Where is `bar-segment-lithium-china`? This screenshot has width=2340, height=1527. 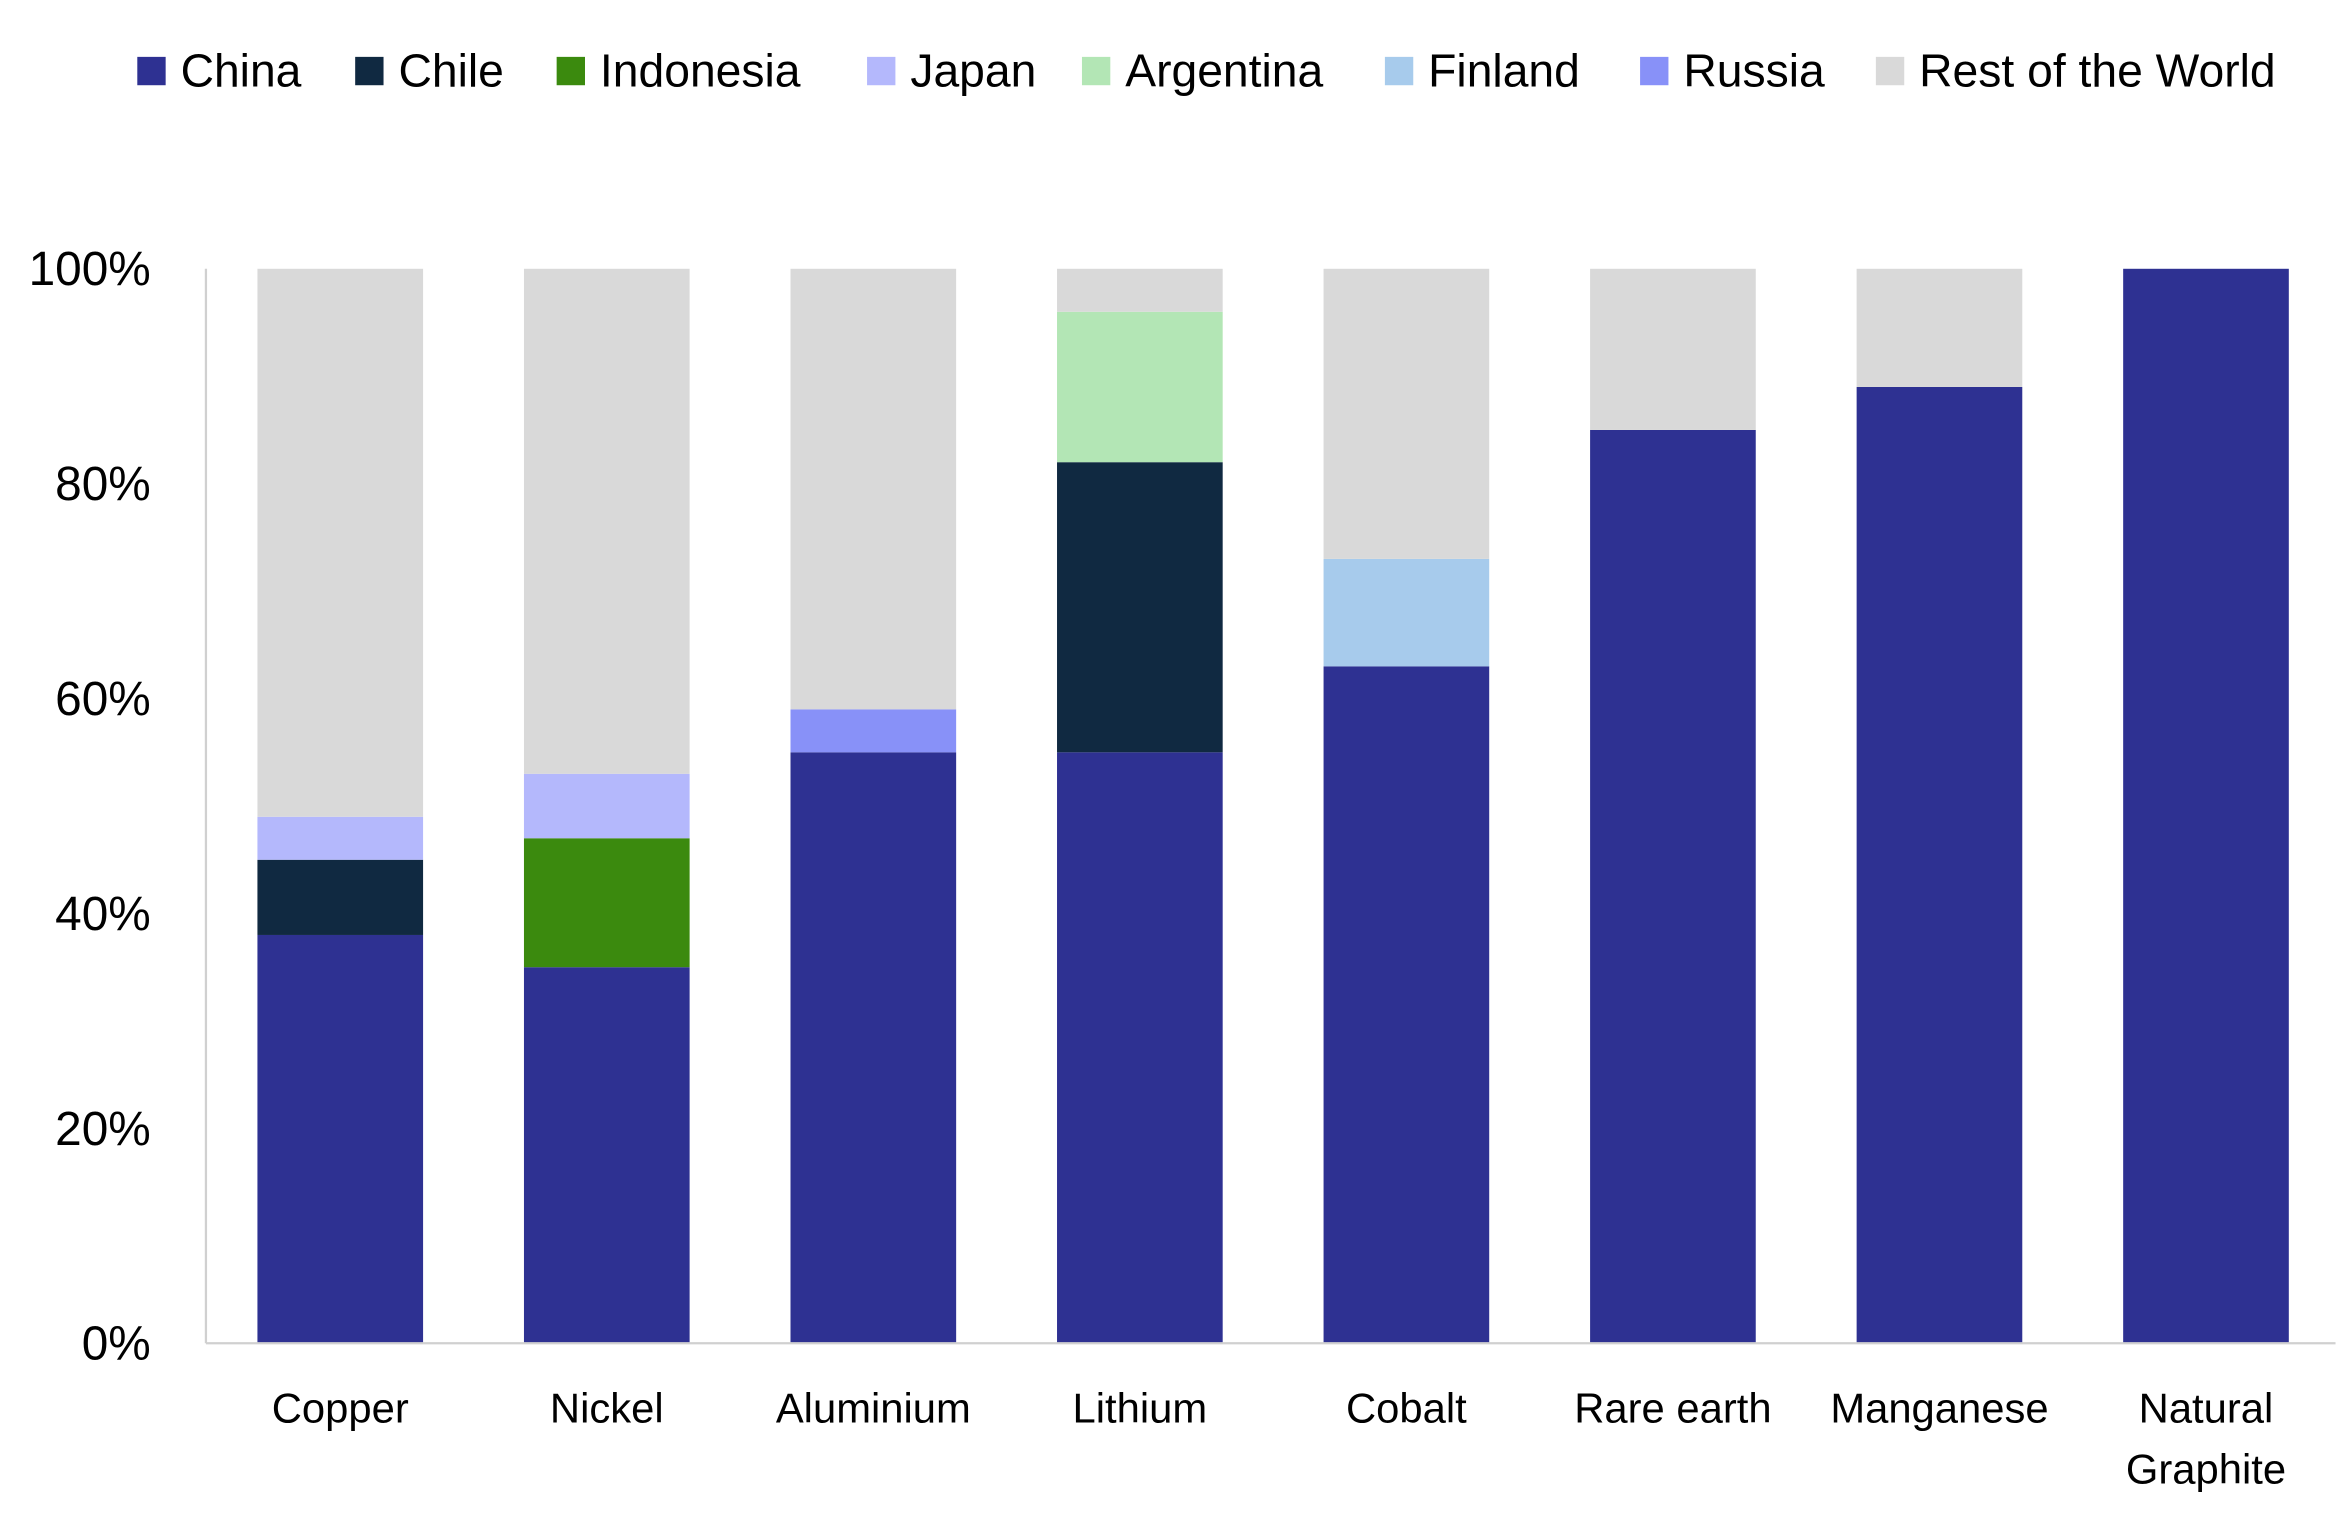
bar-segment-lithium-china is located at coordinates (1140, 1048).